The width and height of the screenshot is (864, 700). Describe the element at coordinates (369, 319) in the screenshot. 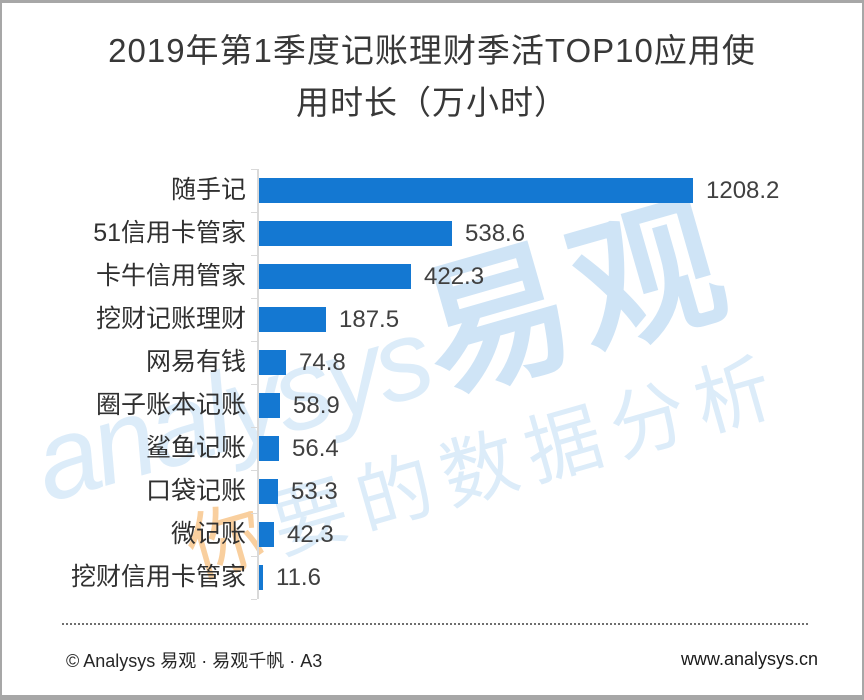

I see `value-label: 187.5` at that location.